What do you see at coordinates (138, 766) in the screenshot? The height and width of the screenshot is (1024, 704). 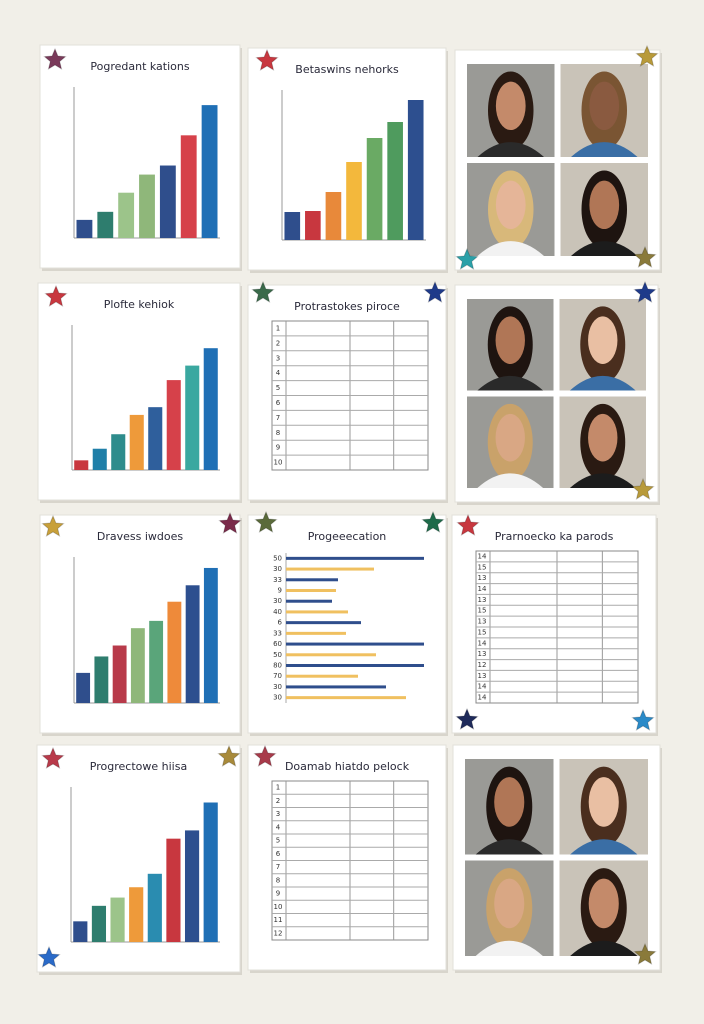 I see `panel-title: Progrectowe hiisa` at bounding box center [138, 766].